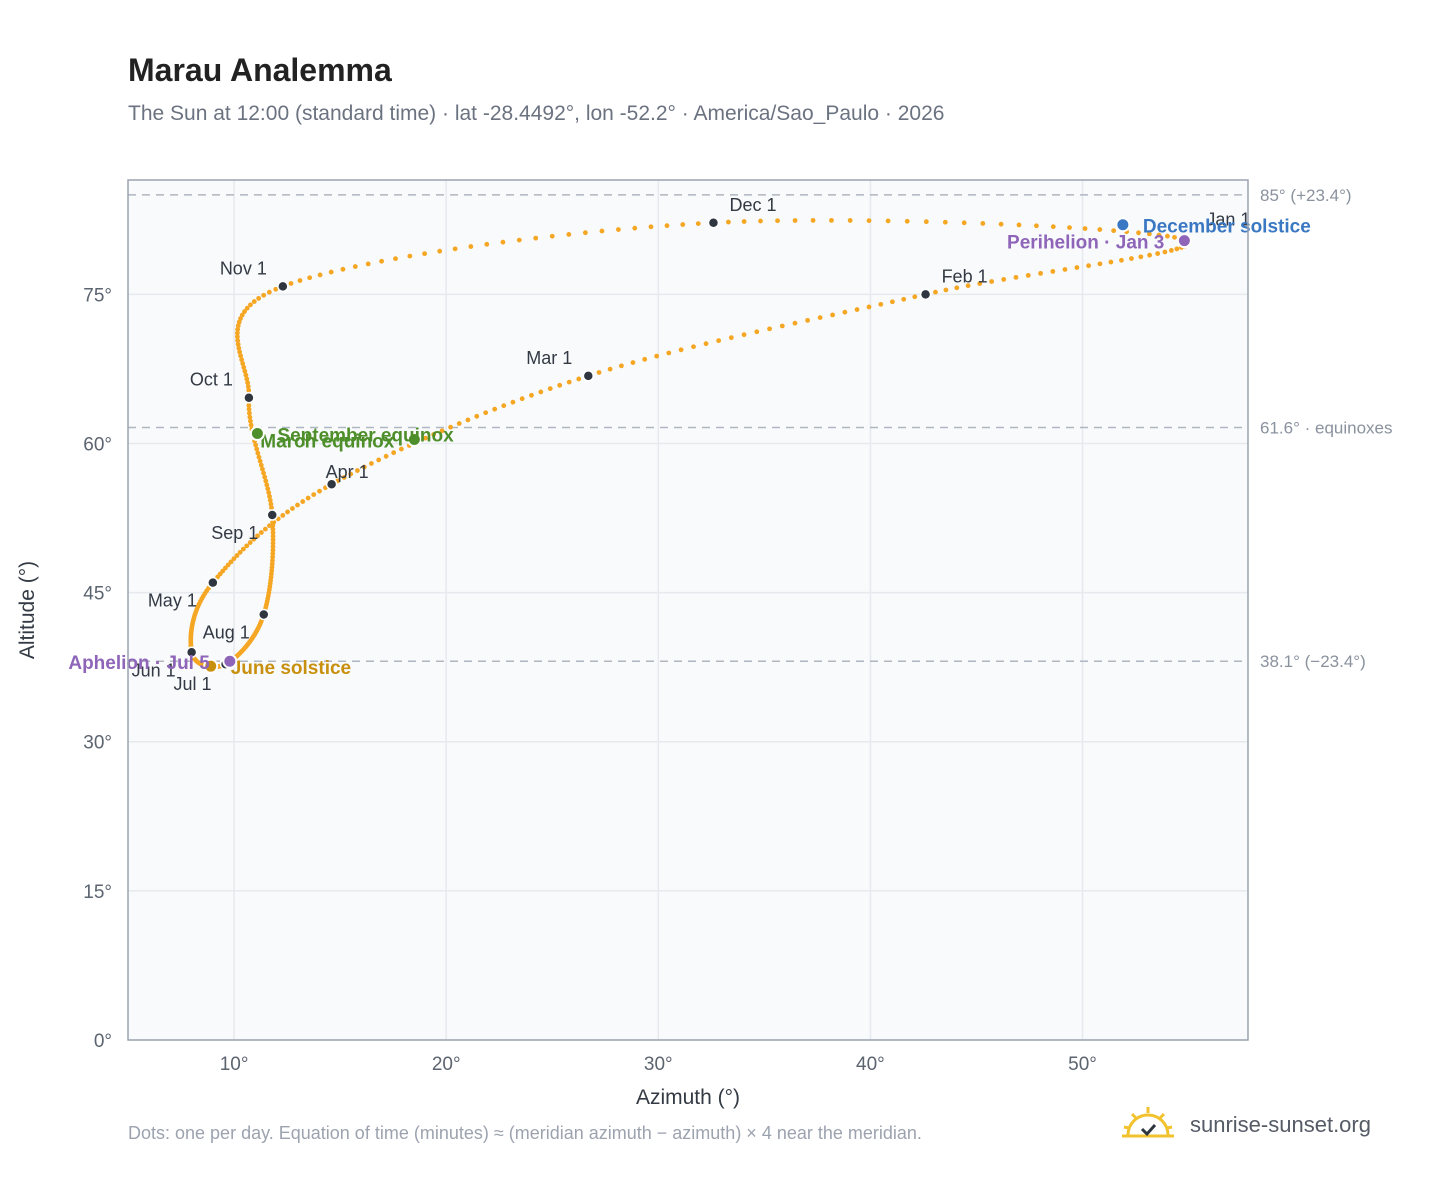  I want to click on reference-line-label: 85° (+23.4°), so click(1306, 195).